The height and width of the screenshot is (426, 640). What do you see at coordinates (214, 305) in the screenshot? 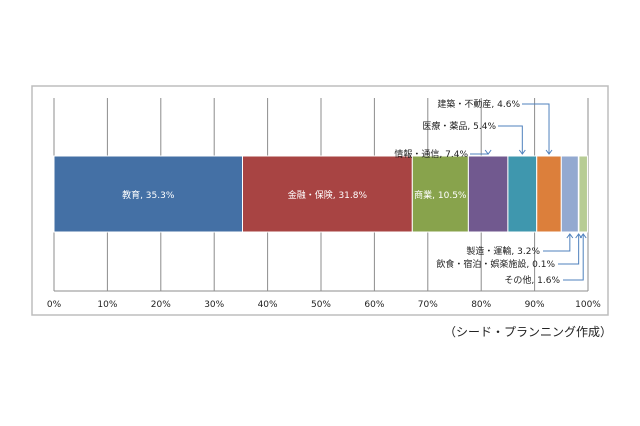
I see `x-tick-label: 30%` at bounding box center [214, 305].